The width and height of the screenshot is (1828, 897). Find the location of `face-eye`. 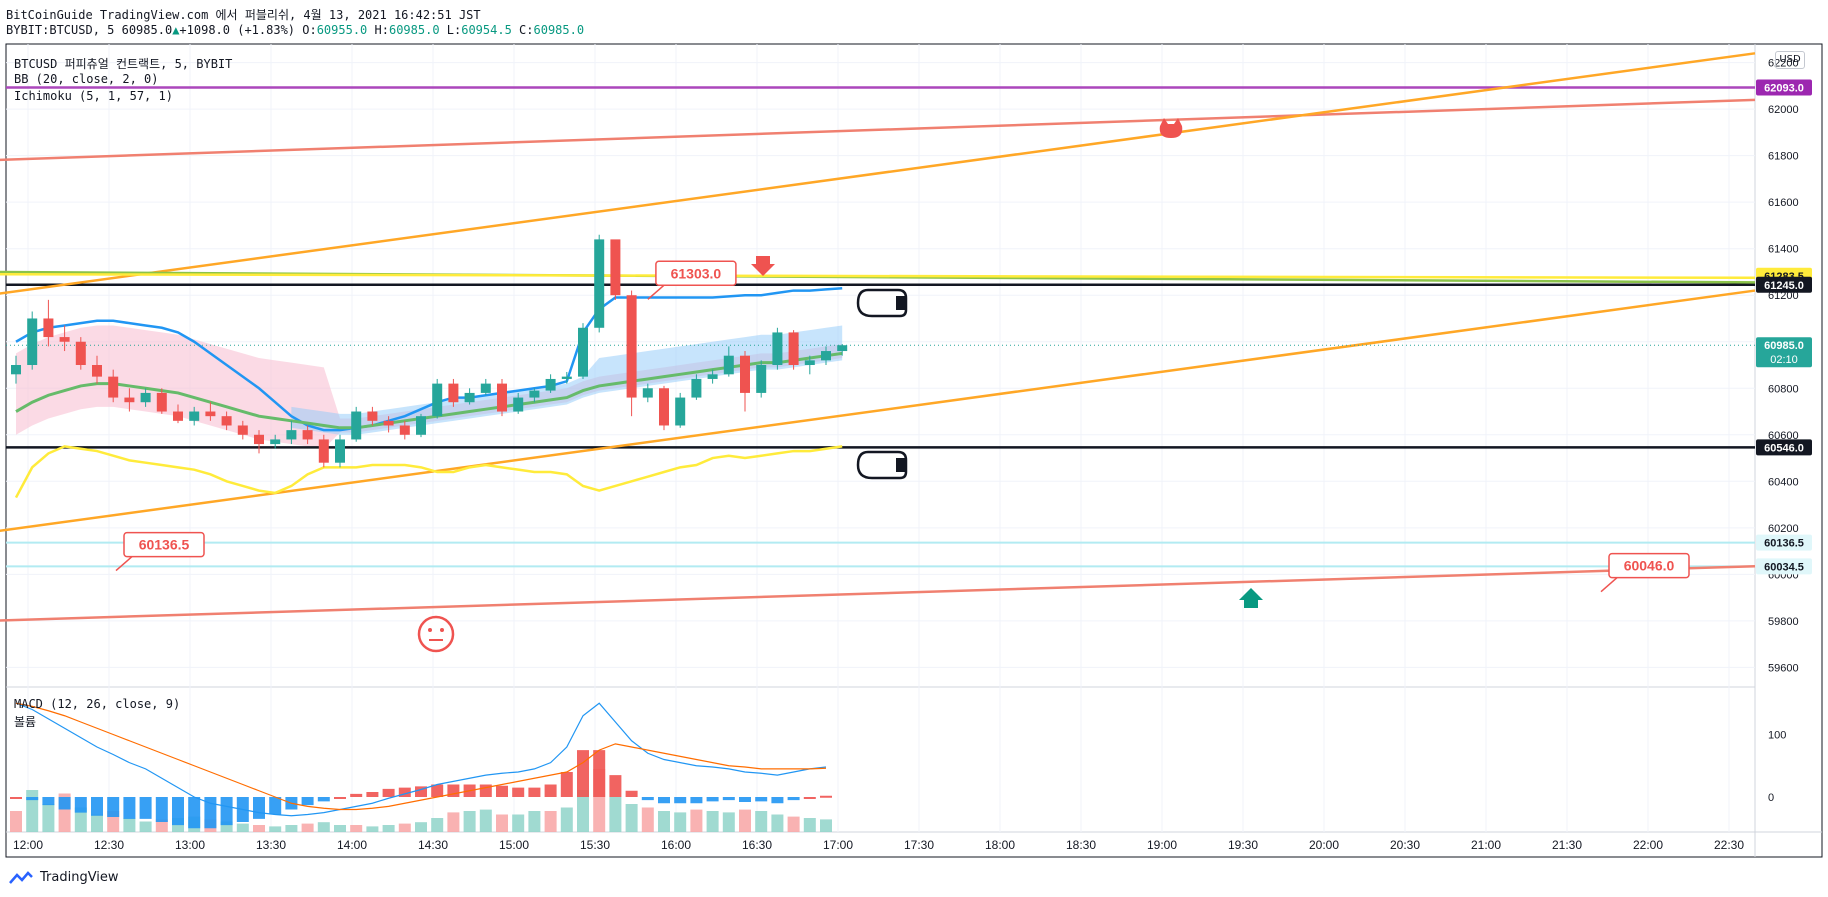

face-eye is located at coordinates (430, 630).